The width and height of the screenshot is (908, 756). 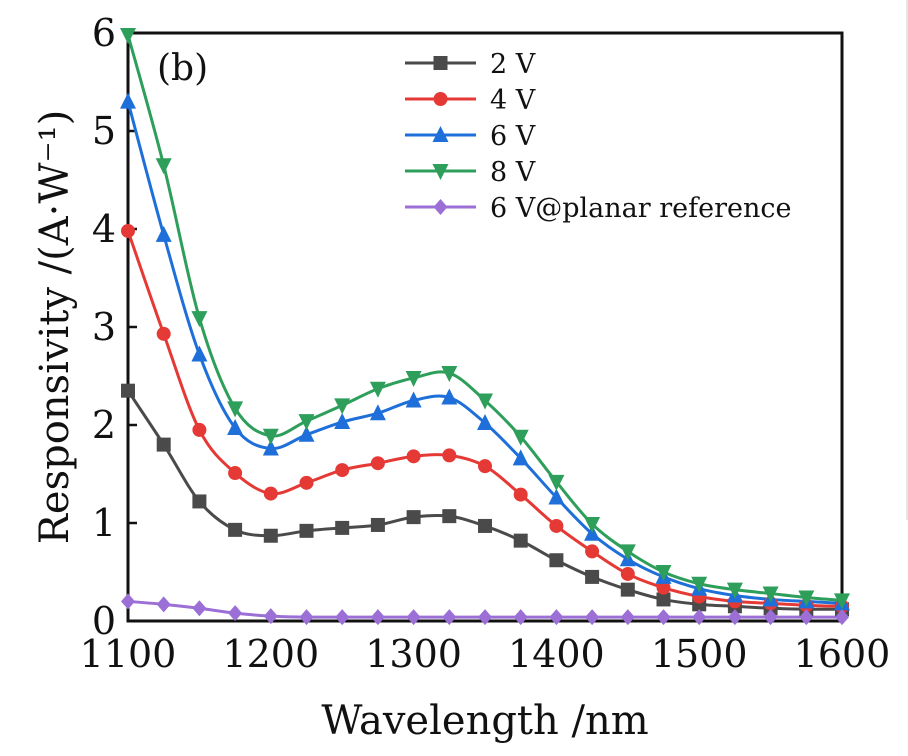 What do you see at coordinates (270, 654) in the screenshot?
I see `x-tick-label: 1200` at bounding box center [270, 654].